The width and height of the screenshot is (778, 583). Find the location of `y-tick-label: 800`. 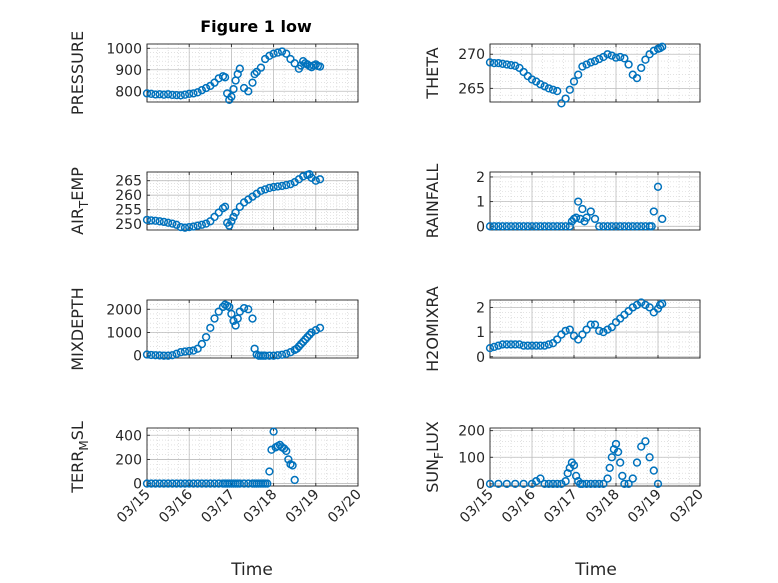

y-tick-label: 800 is located at coordinates (128, 92).